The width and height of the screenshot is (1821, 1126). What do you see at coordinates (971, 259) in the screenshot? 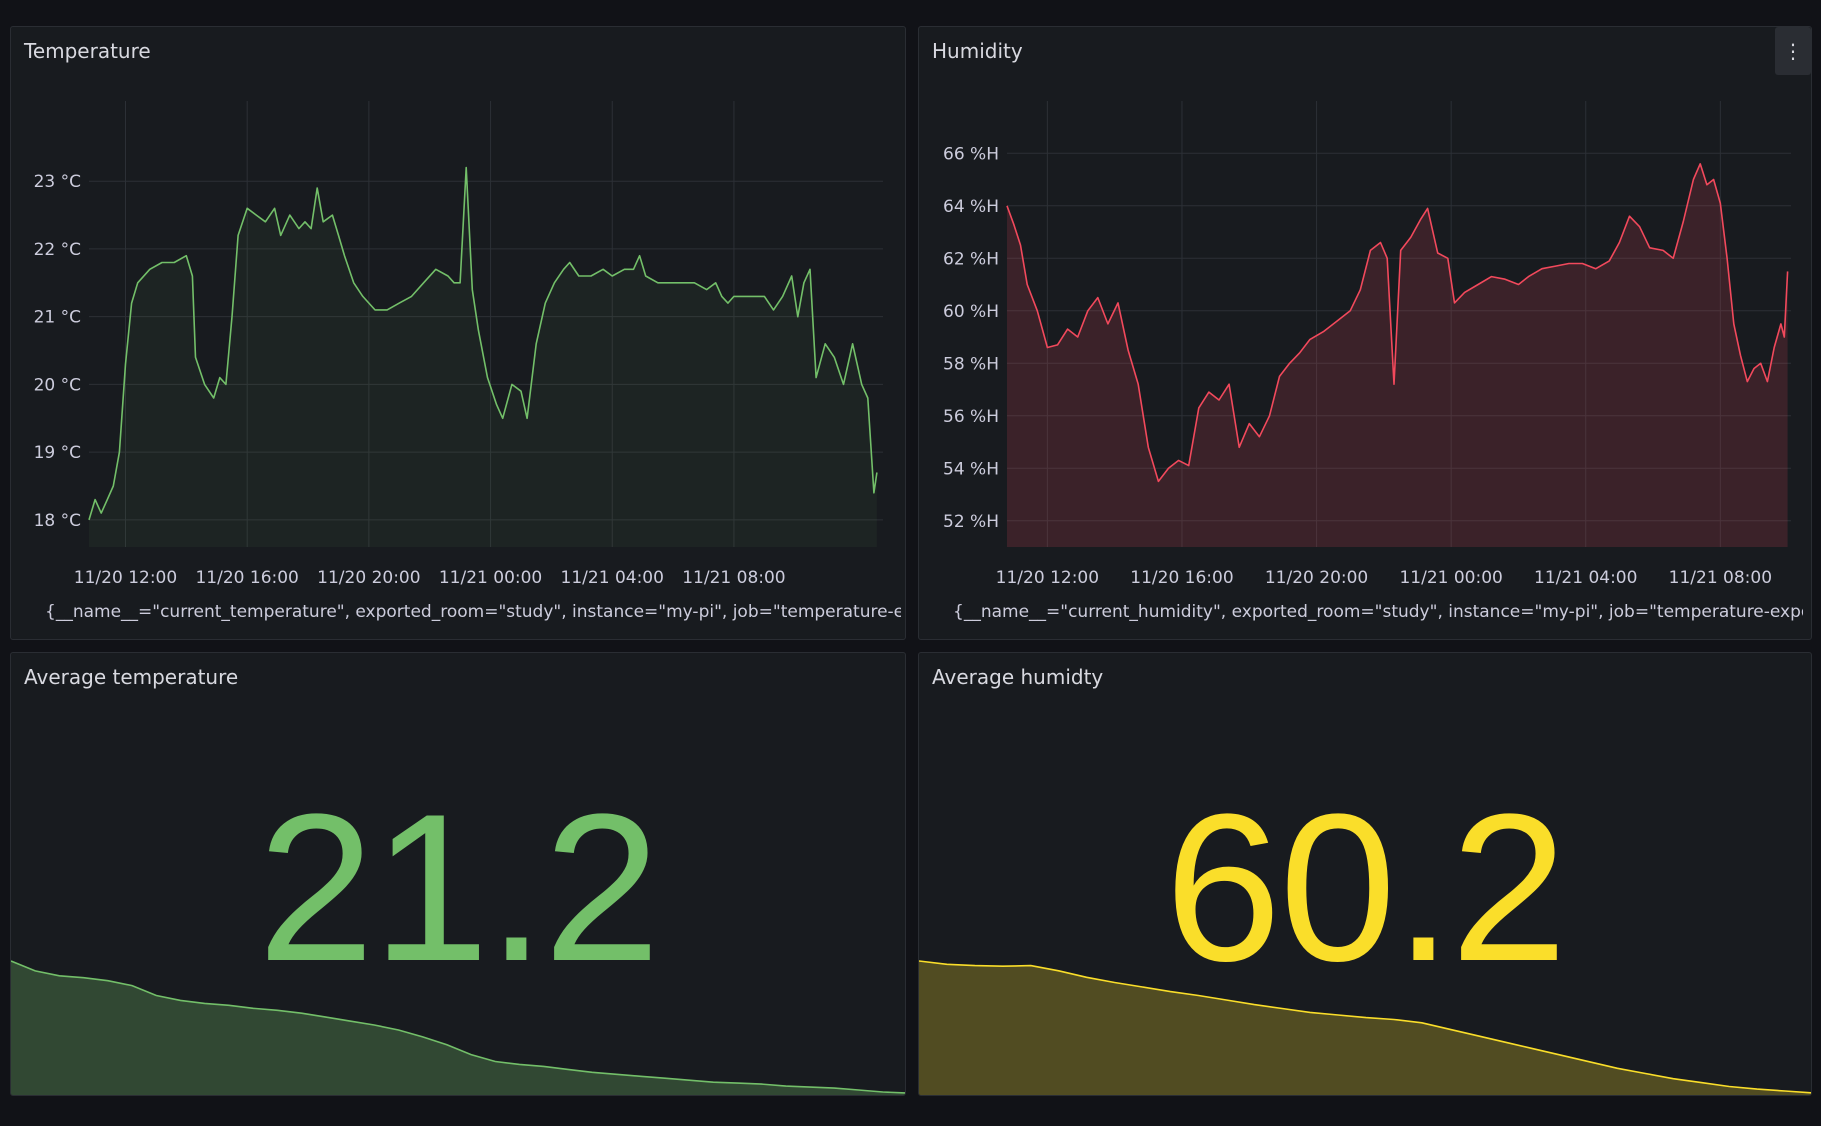
I see `y-tick-label: 62 %H` at bounding box center [971, 259].